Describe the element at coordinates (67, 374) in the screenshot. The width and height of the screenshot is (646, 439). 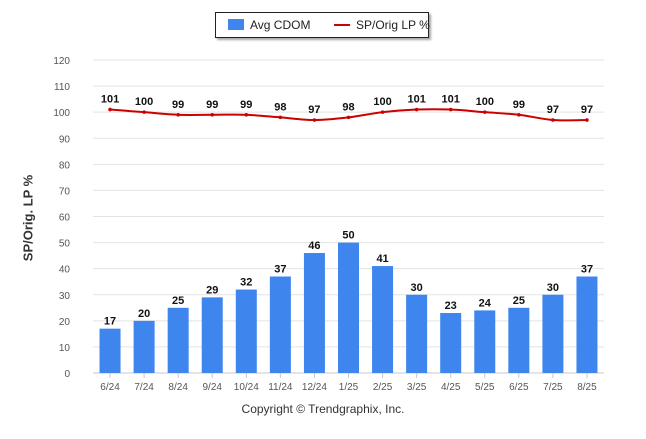
I see `y-tick-label: 0` at that location.